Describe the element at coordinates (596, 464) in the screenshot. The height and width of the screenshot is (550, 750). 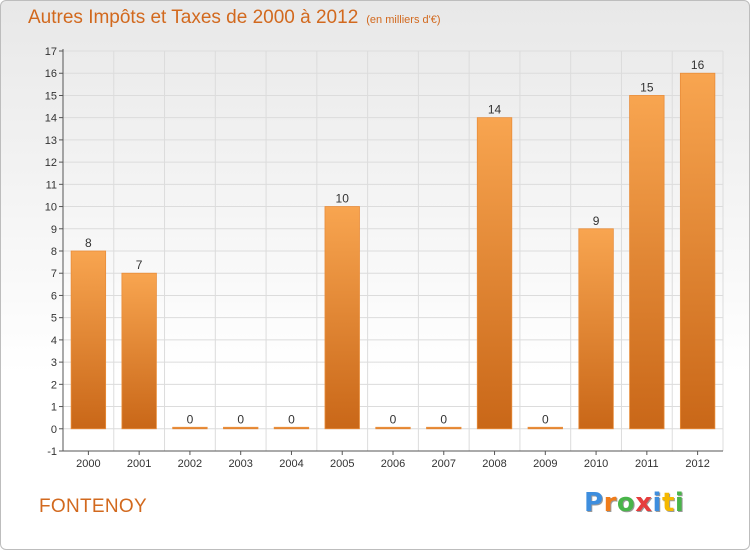
I see `x-tick-label: 2010` at that location.